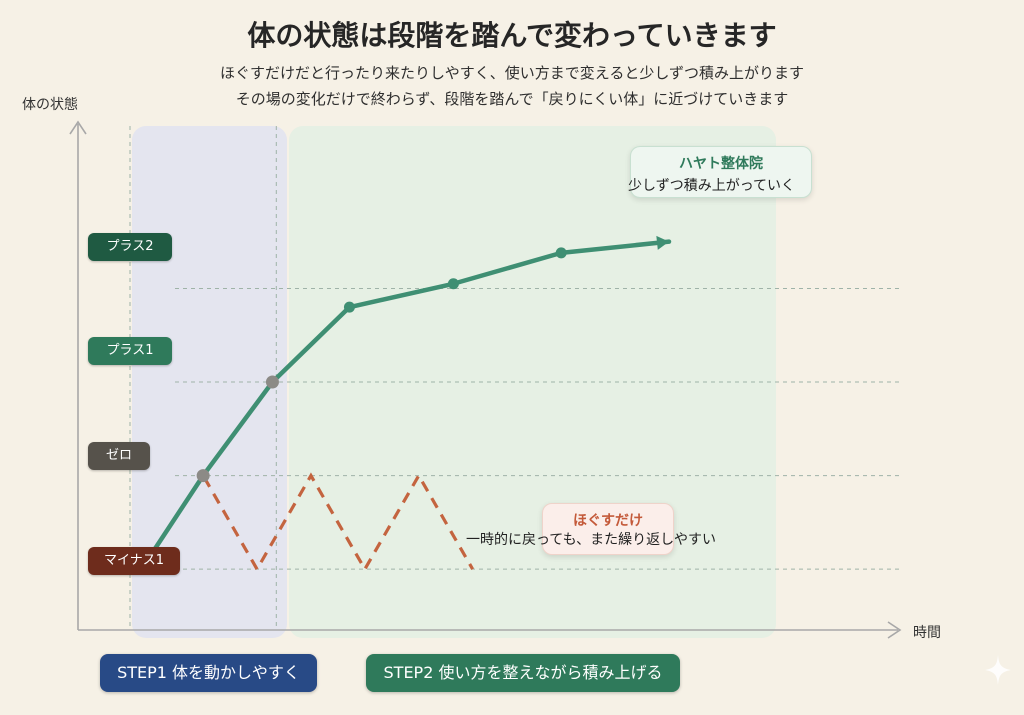  Describe the element at coordinates (512, 35) in the screenshot. I see `page-title: 体の状態は段階を踏んで変わっていきます` at that location.